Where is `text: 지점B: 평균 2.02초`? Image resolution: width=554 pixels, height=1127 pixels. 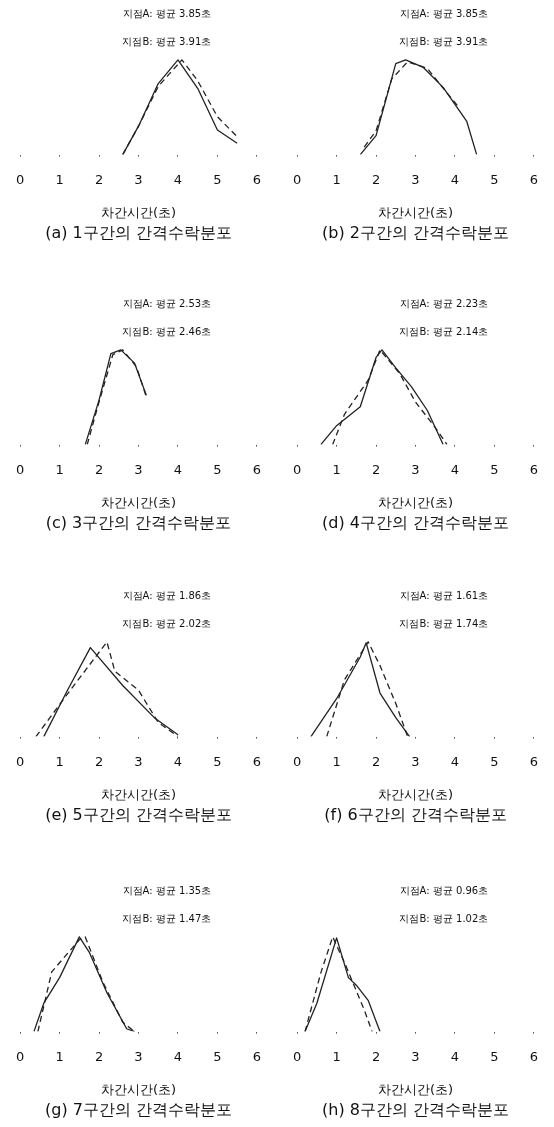 text: 지점B: 평균 2.02초 is located at coordinates (167, 623).